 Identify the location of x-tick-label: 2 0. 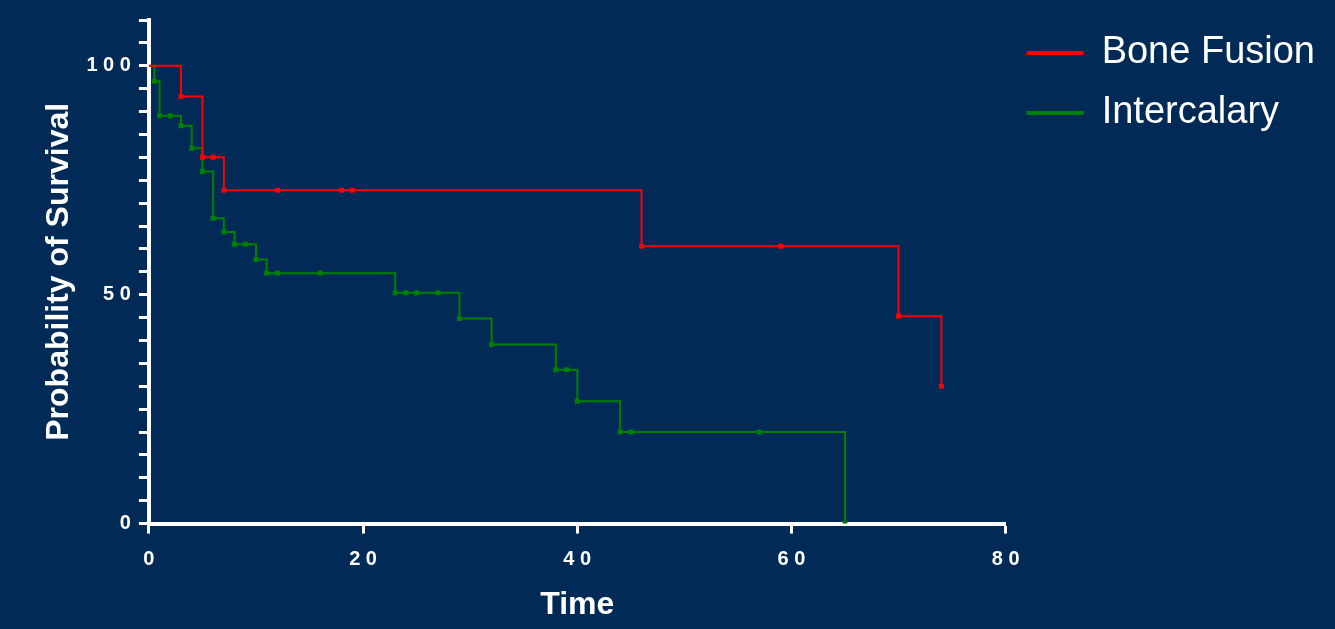
(363, 558).